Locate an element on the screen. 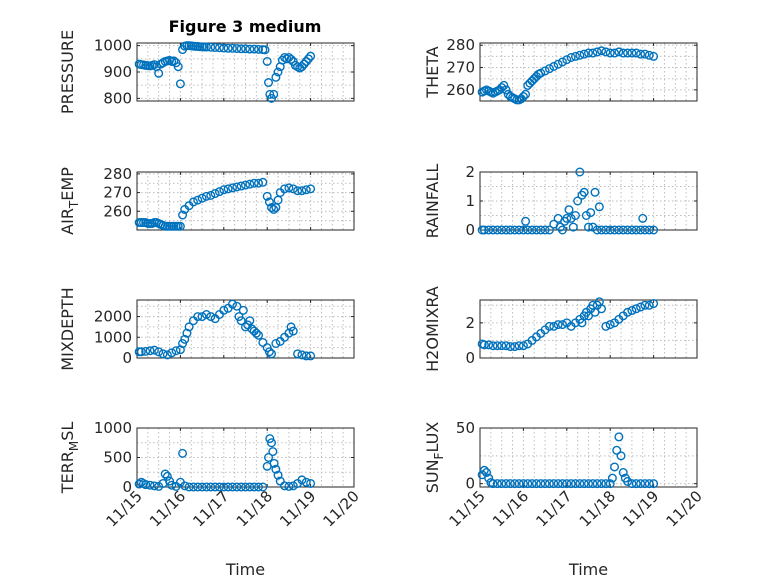 This screenshot has width=778, height=583. x-tick-label: 11/17 is located at coordinates (210, 508).